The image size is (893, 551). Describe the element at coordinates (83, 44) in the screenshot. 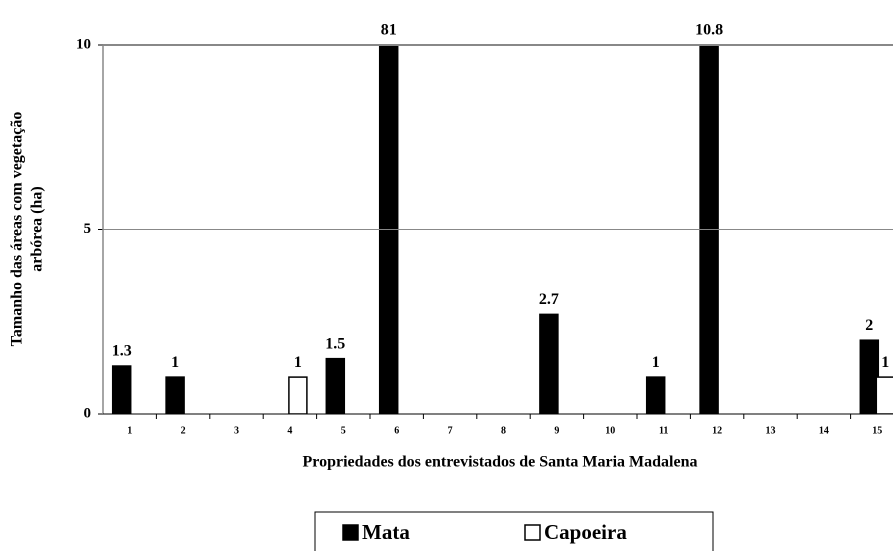

I see `y-tick-label: 10` at that location.